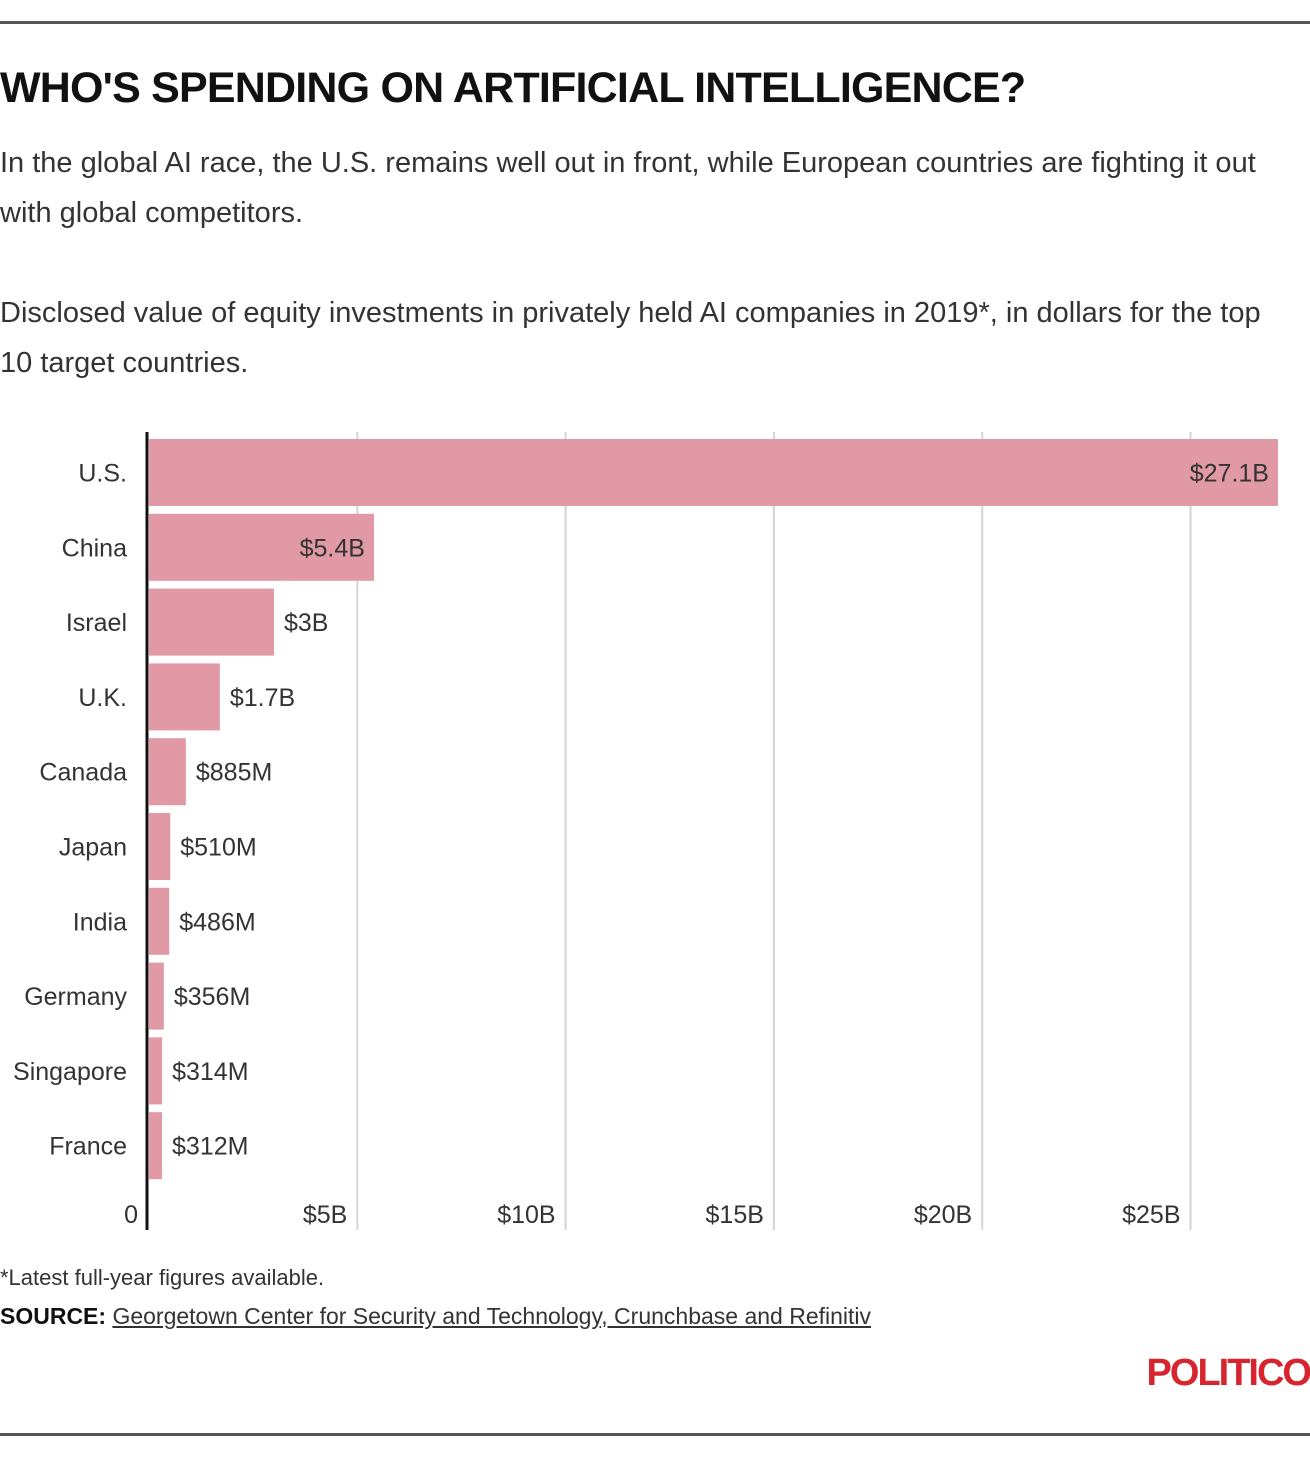  I want to click on bar-israel, so click(211, 622).